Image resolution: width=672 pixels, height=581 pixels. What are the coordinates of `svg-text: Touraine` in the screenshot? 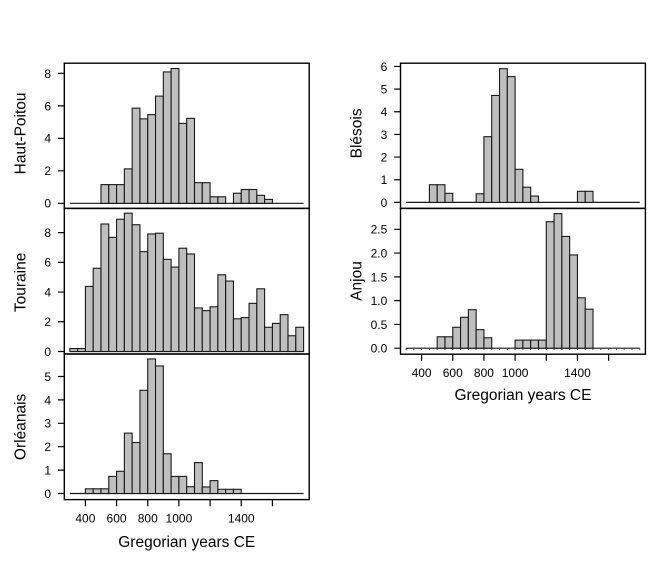 It's located at (20, 282).